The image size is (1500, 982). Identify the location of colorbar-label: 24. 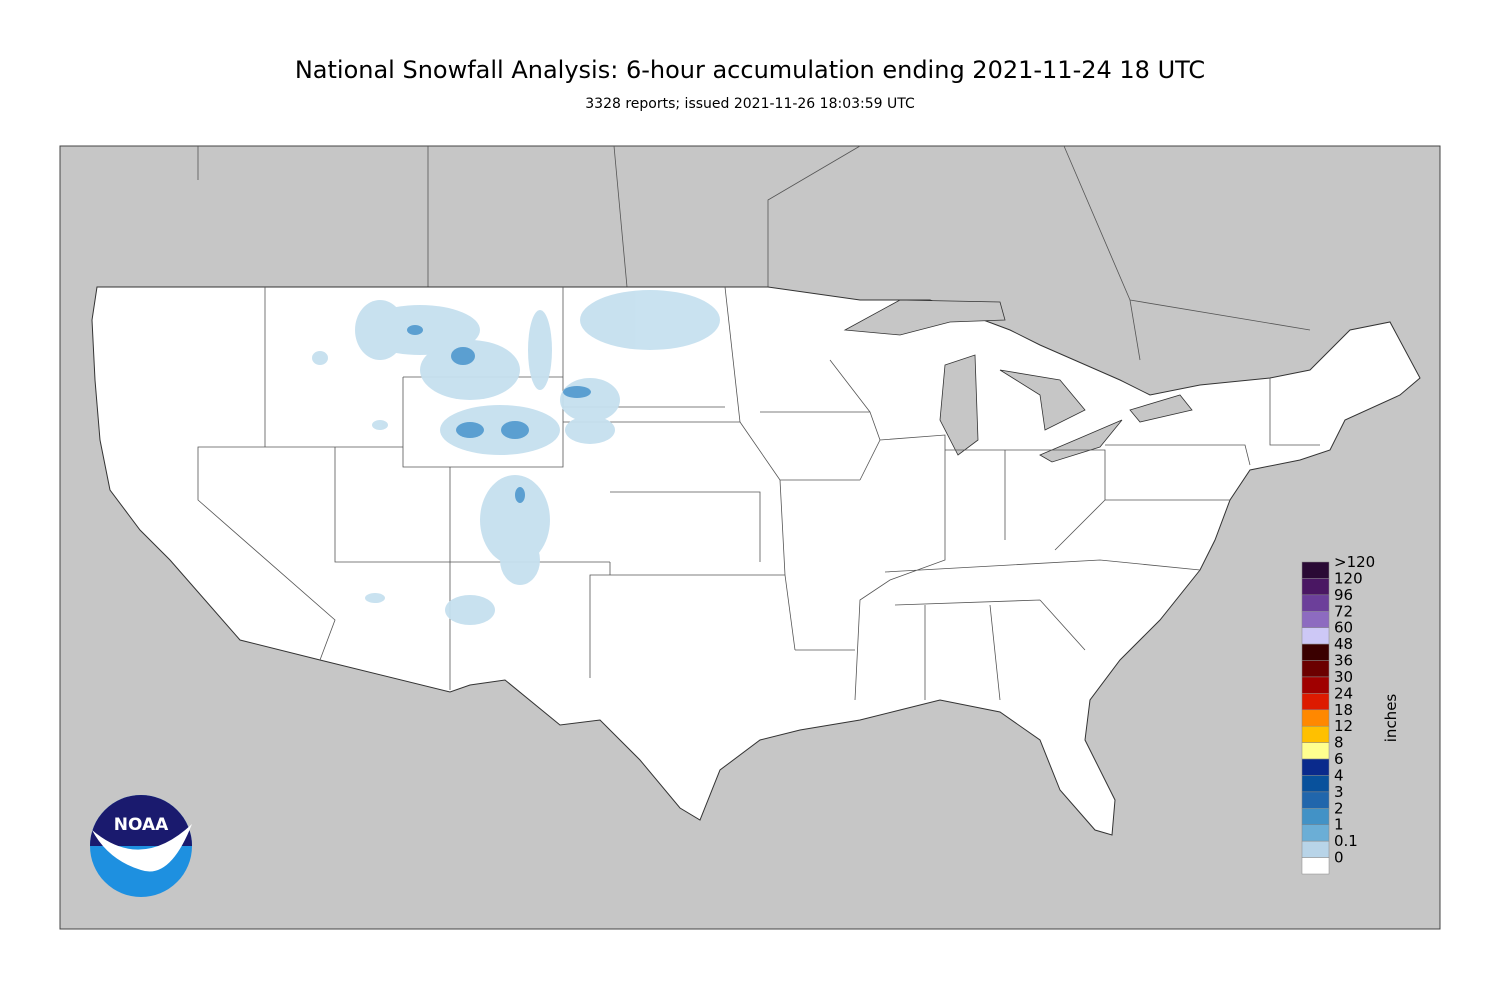
(1343, 693).